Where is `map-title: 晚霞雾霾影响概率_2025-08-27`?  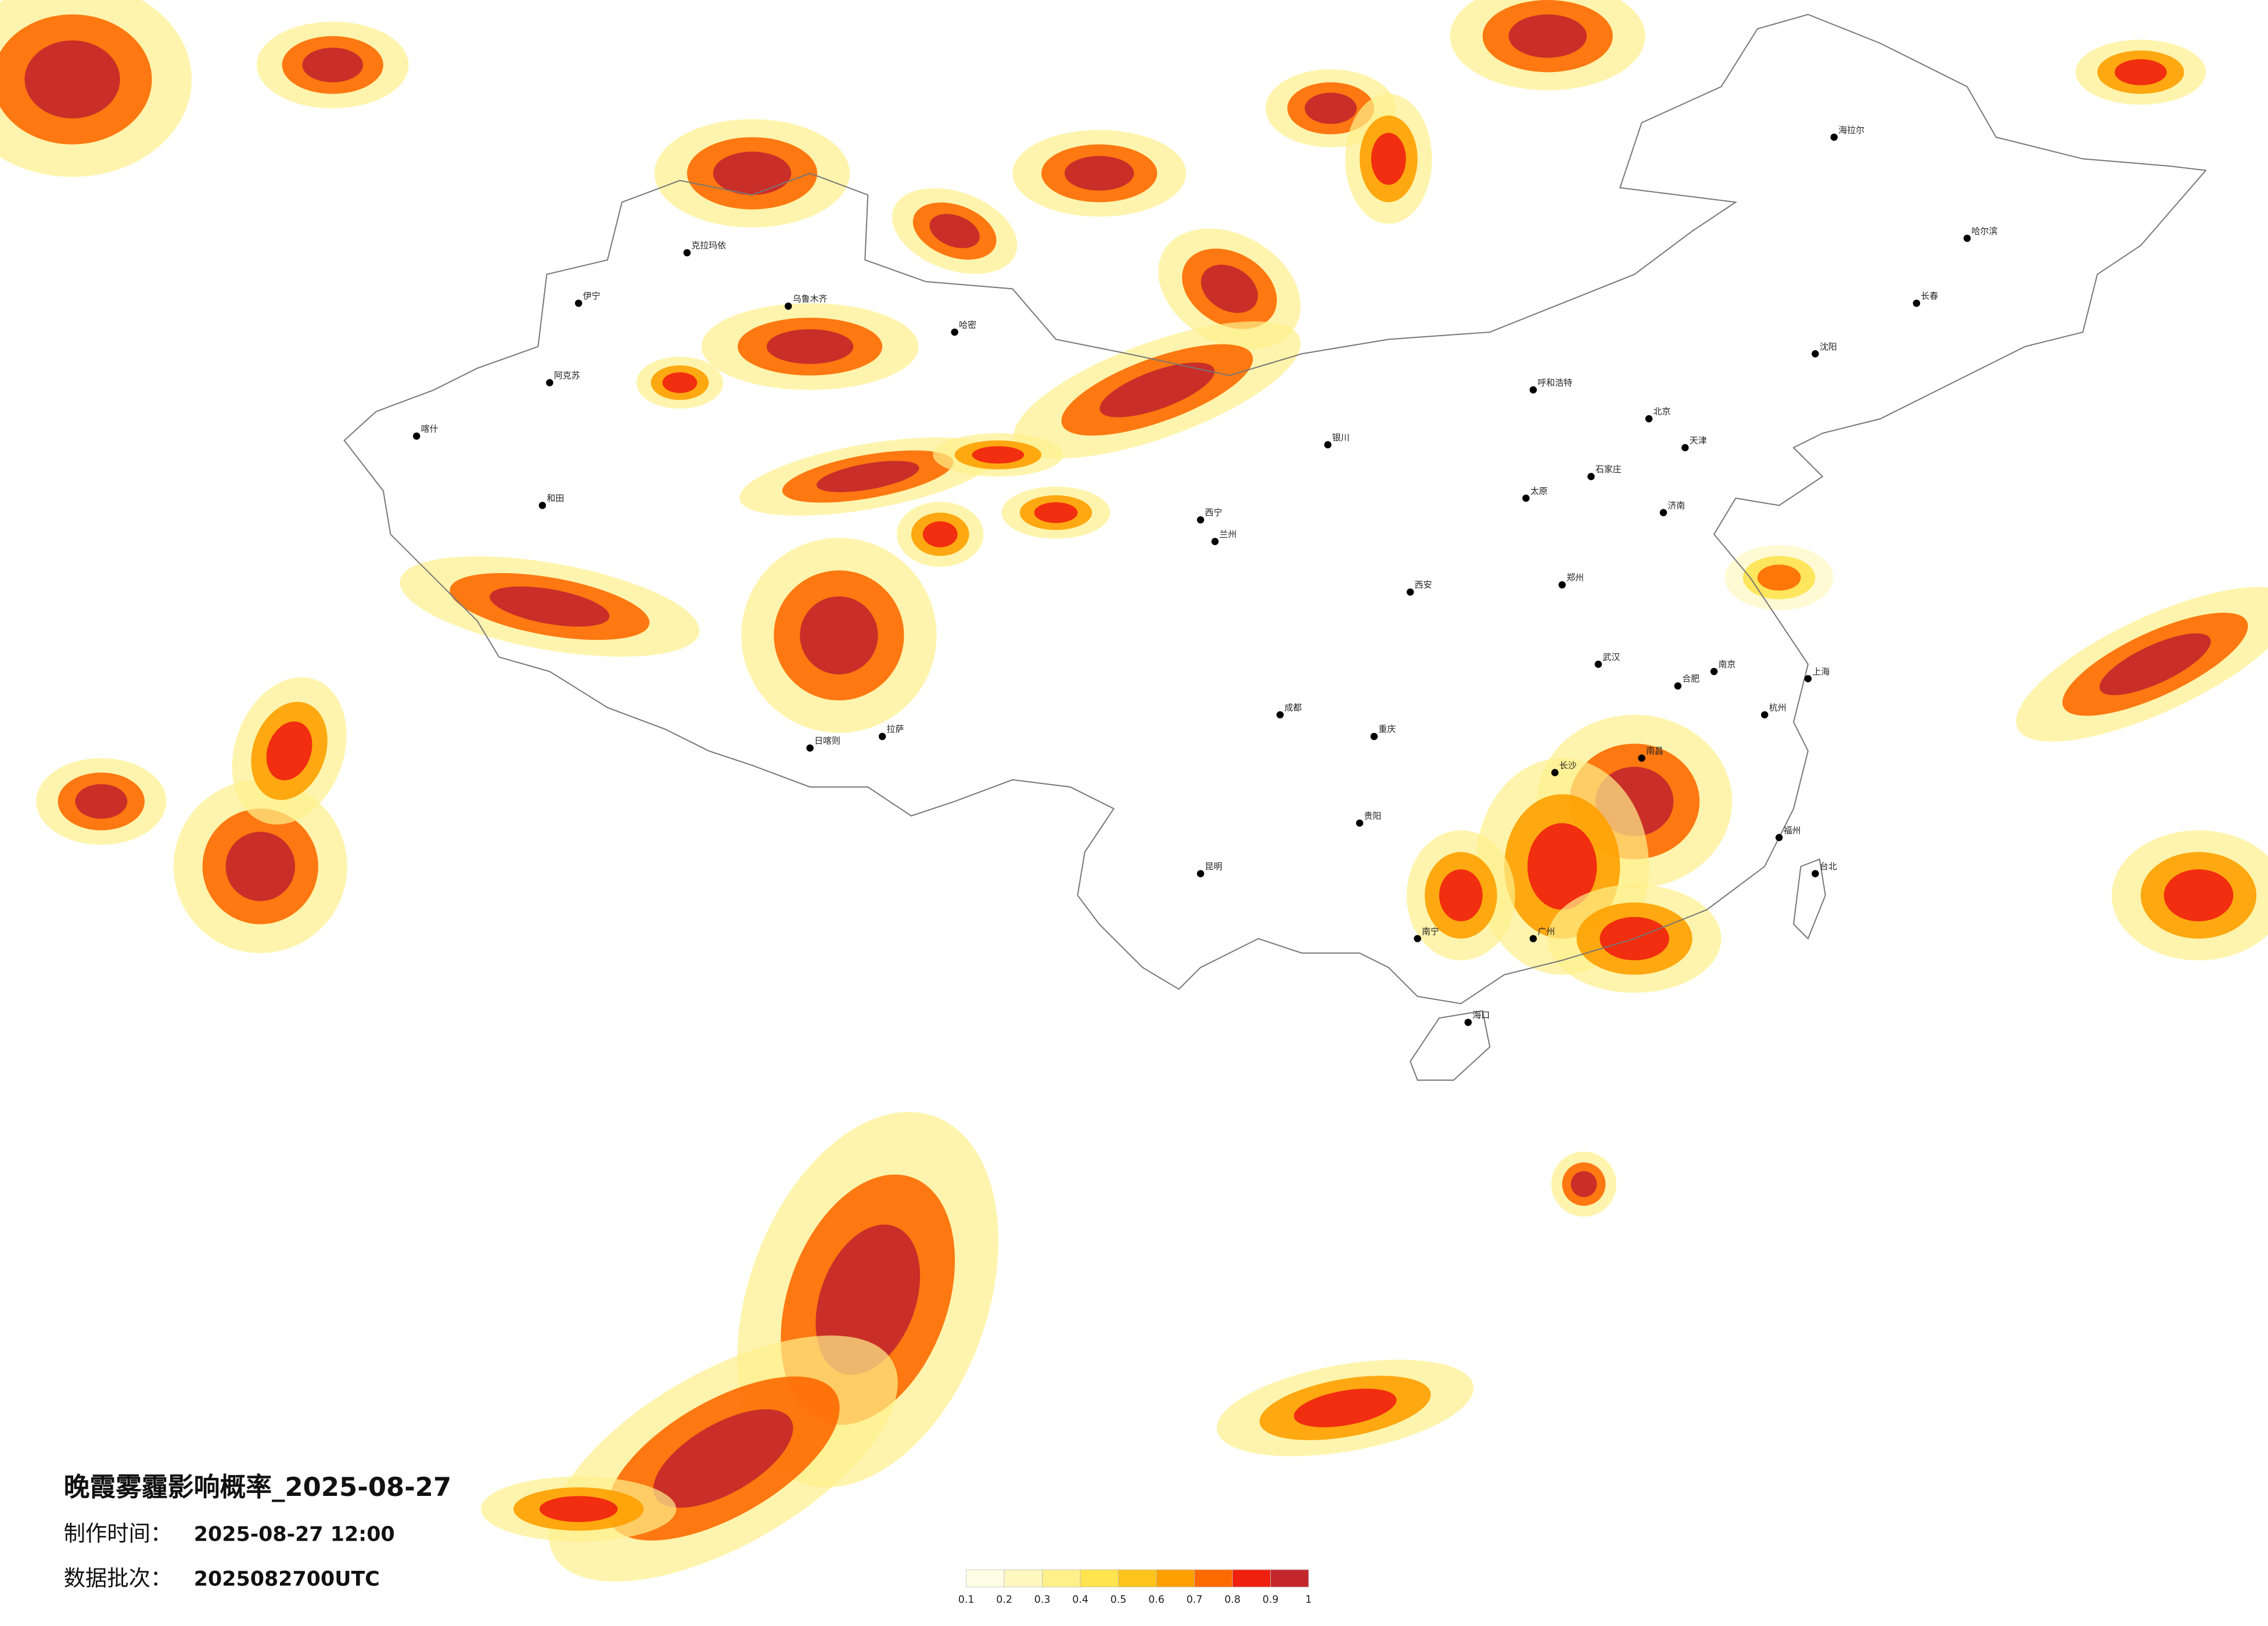 map-title: 晚霞雾霾影响概率_2025-08-27 is located at coordinates (258, 1487).